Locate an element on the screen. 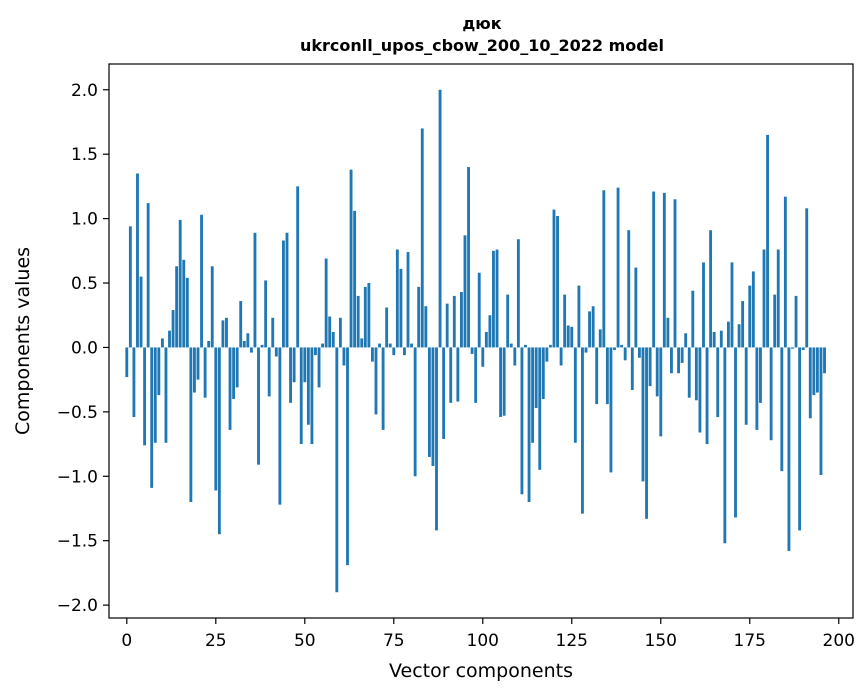 The width and height of the screenshot is (867, 696). y-tick-label: −1.5 is located at coordinates (77, 542).